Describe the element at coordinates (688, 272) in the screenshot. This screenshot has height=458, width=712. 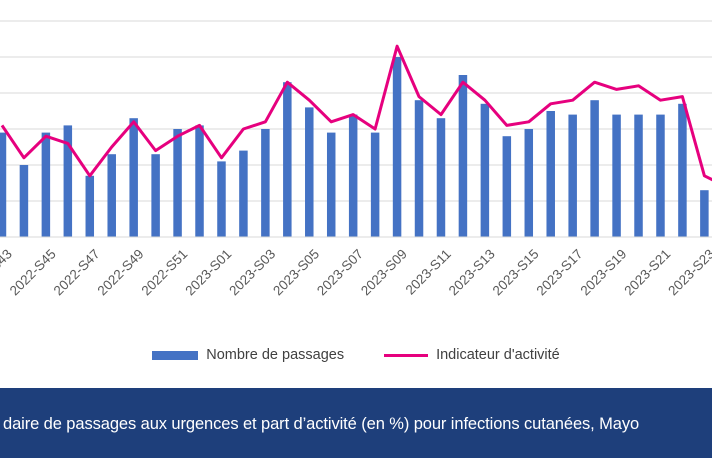
I see `x-tick-label: 2023-S23` at that location.